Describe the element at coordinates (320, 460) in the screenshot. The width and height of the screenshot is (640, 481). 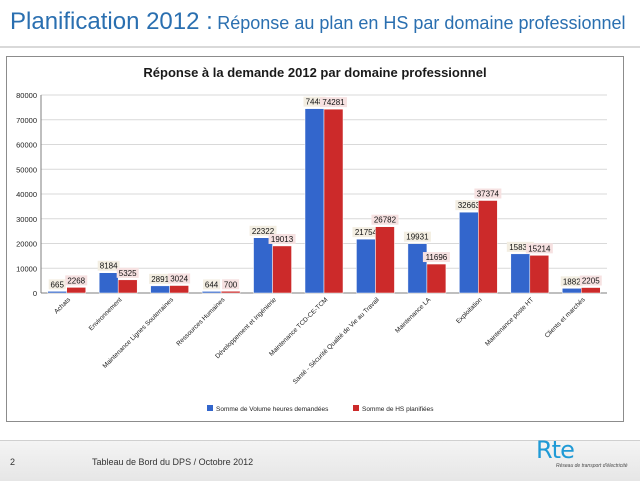
I see `footer-band` at that location.